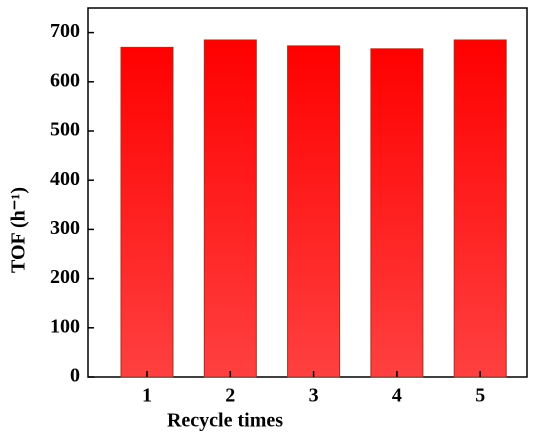 This screenshot has width=550, height=437. Describe the element at coordinates (65, 179) in the screenshot. I see `y-tick-label: 400` at that location.